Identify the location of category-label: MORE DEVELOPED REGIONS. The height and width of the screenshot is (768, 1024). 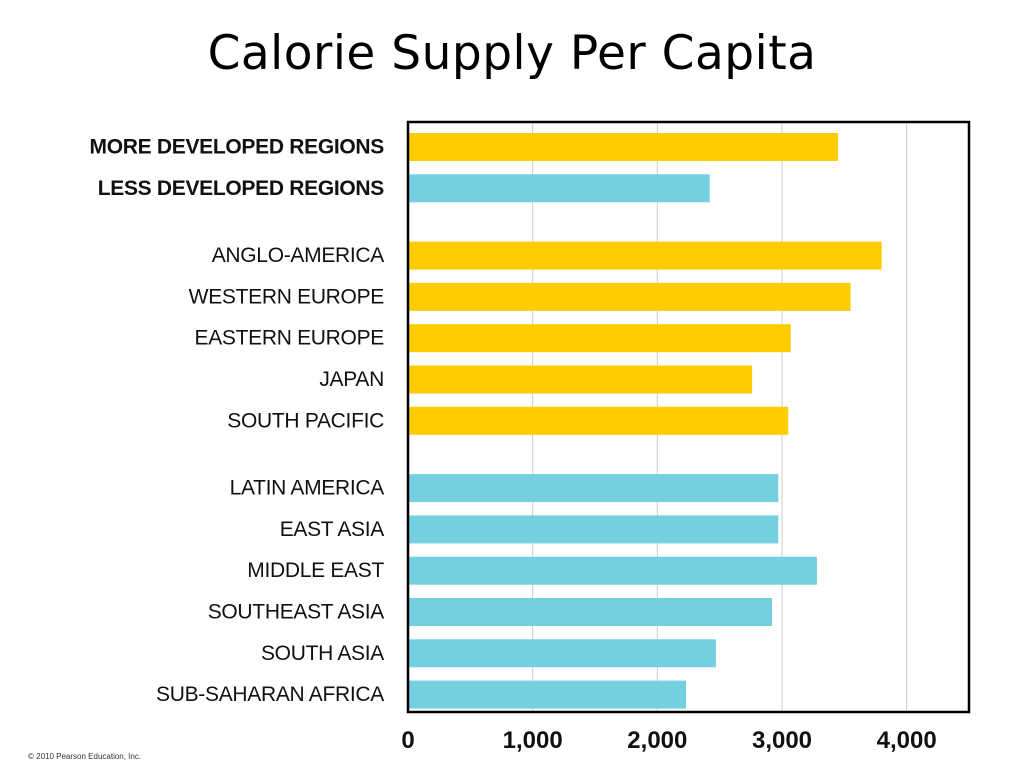
(237, 147).